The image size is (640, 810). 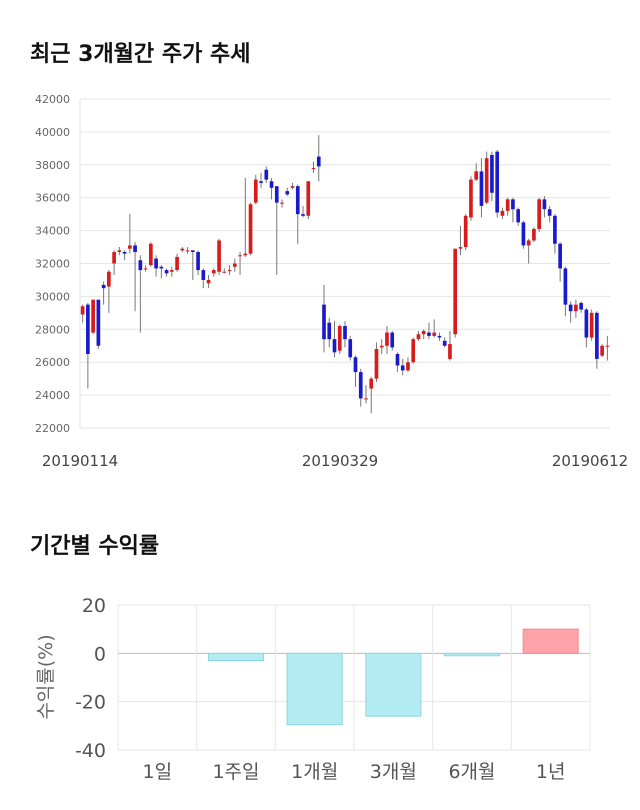 I want to click on x-tick-label: 20190612, so click(x=590, y=461).